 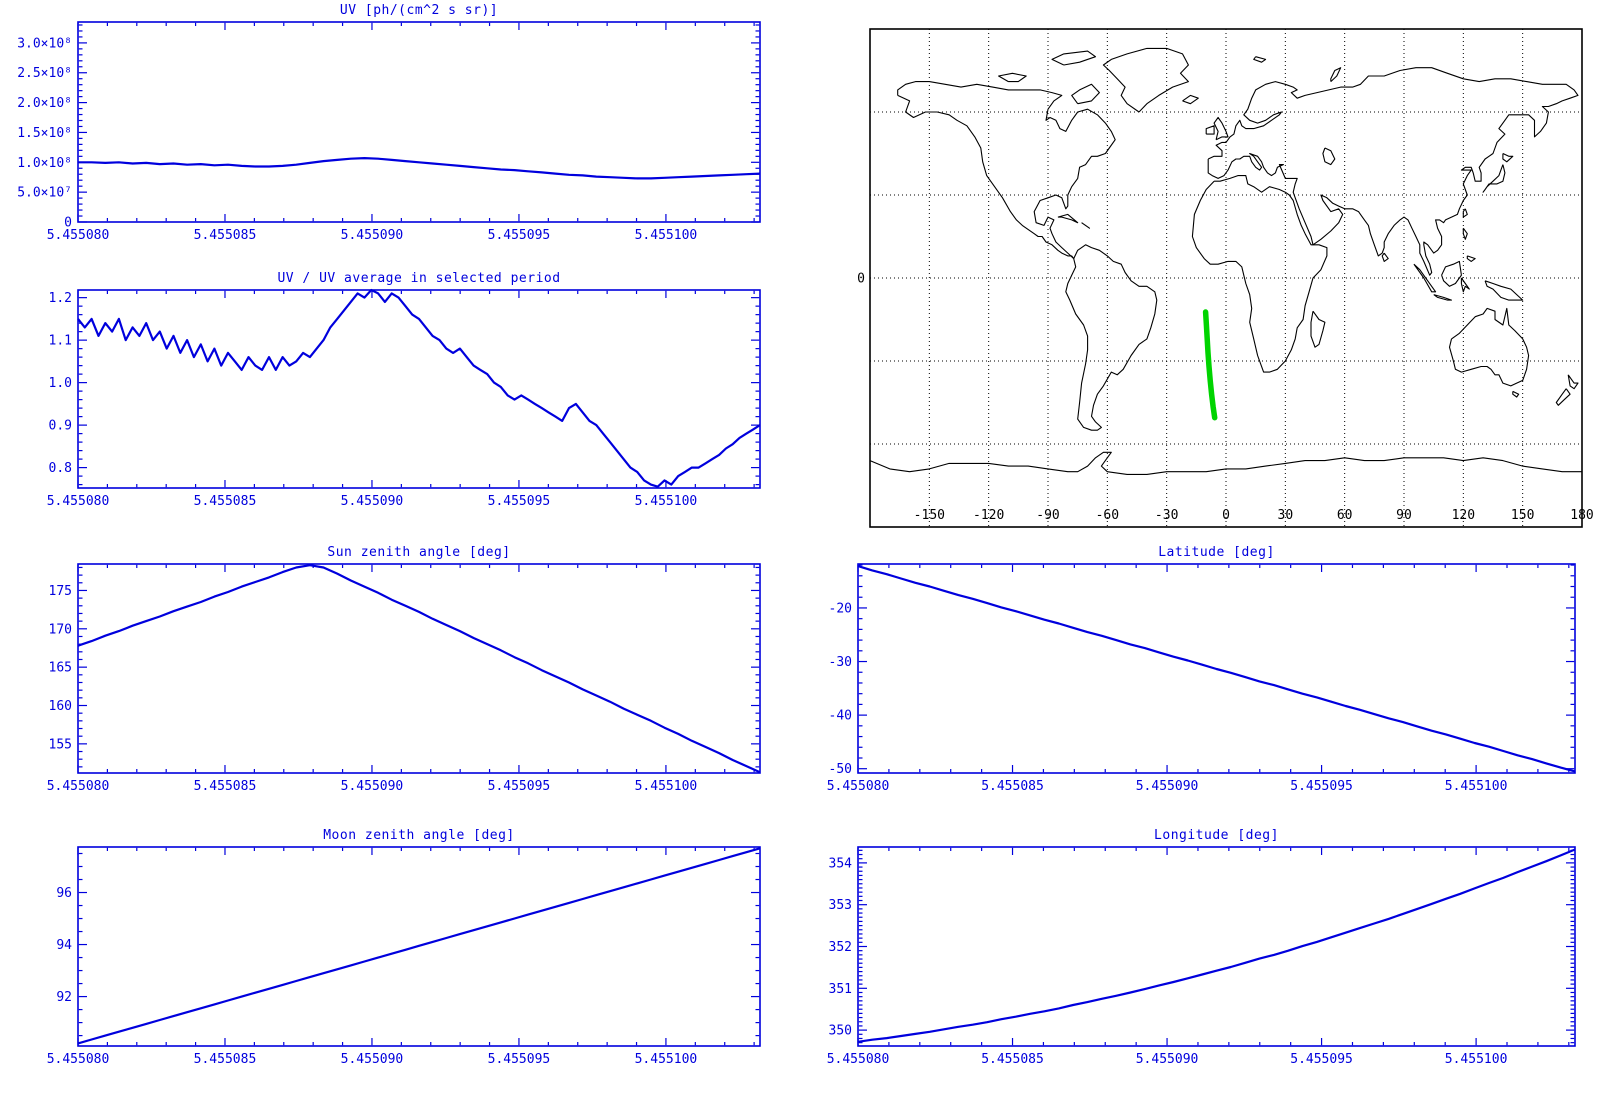 What do you see at coordinates (840, 1031) in the screenshot?
I see `y-tick-label: 350` at bounding box center [840, 1031].